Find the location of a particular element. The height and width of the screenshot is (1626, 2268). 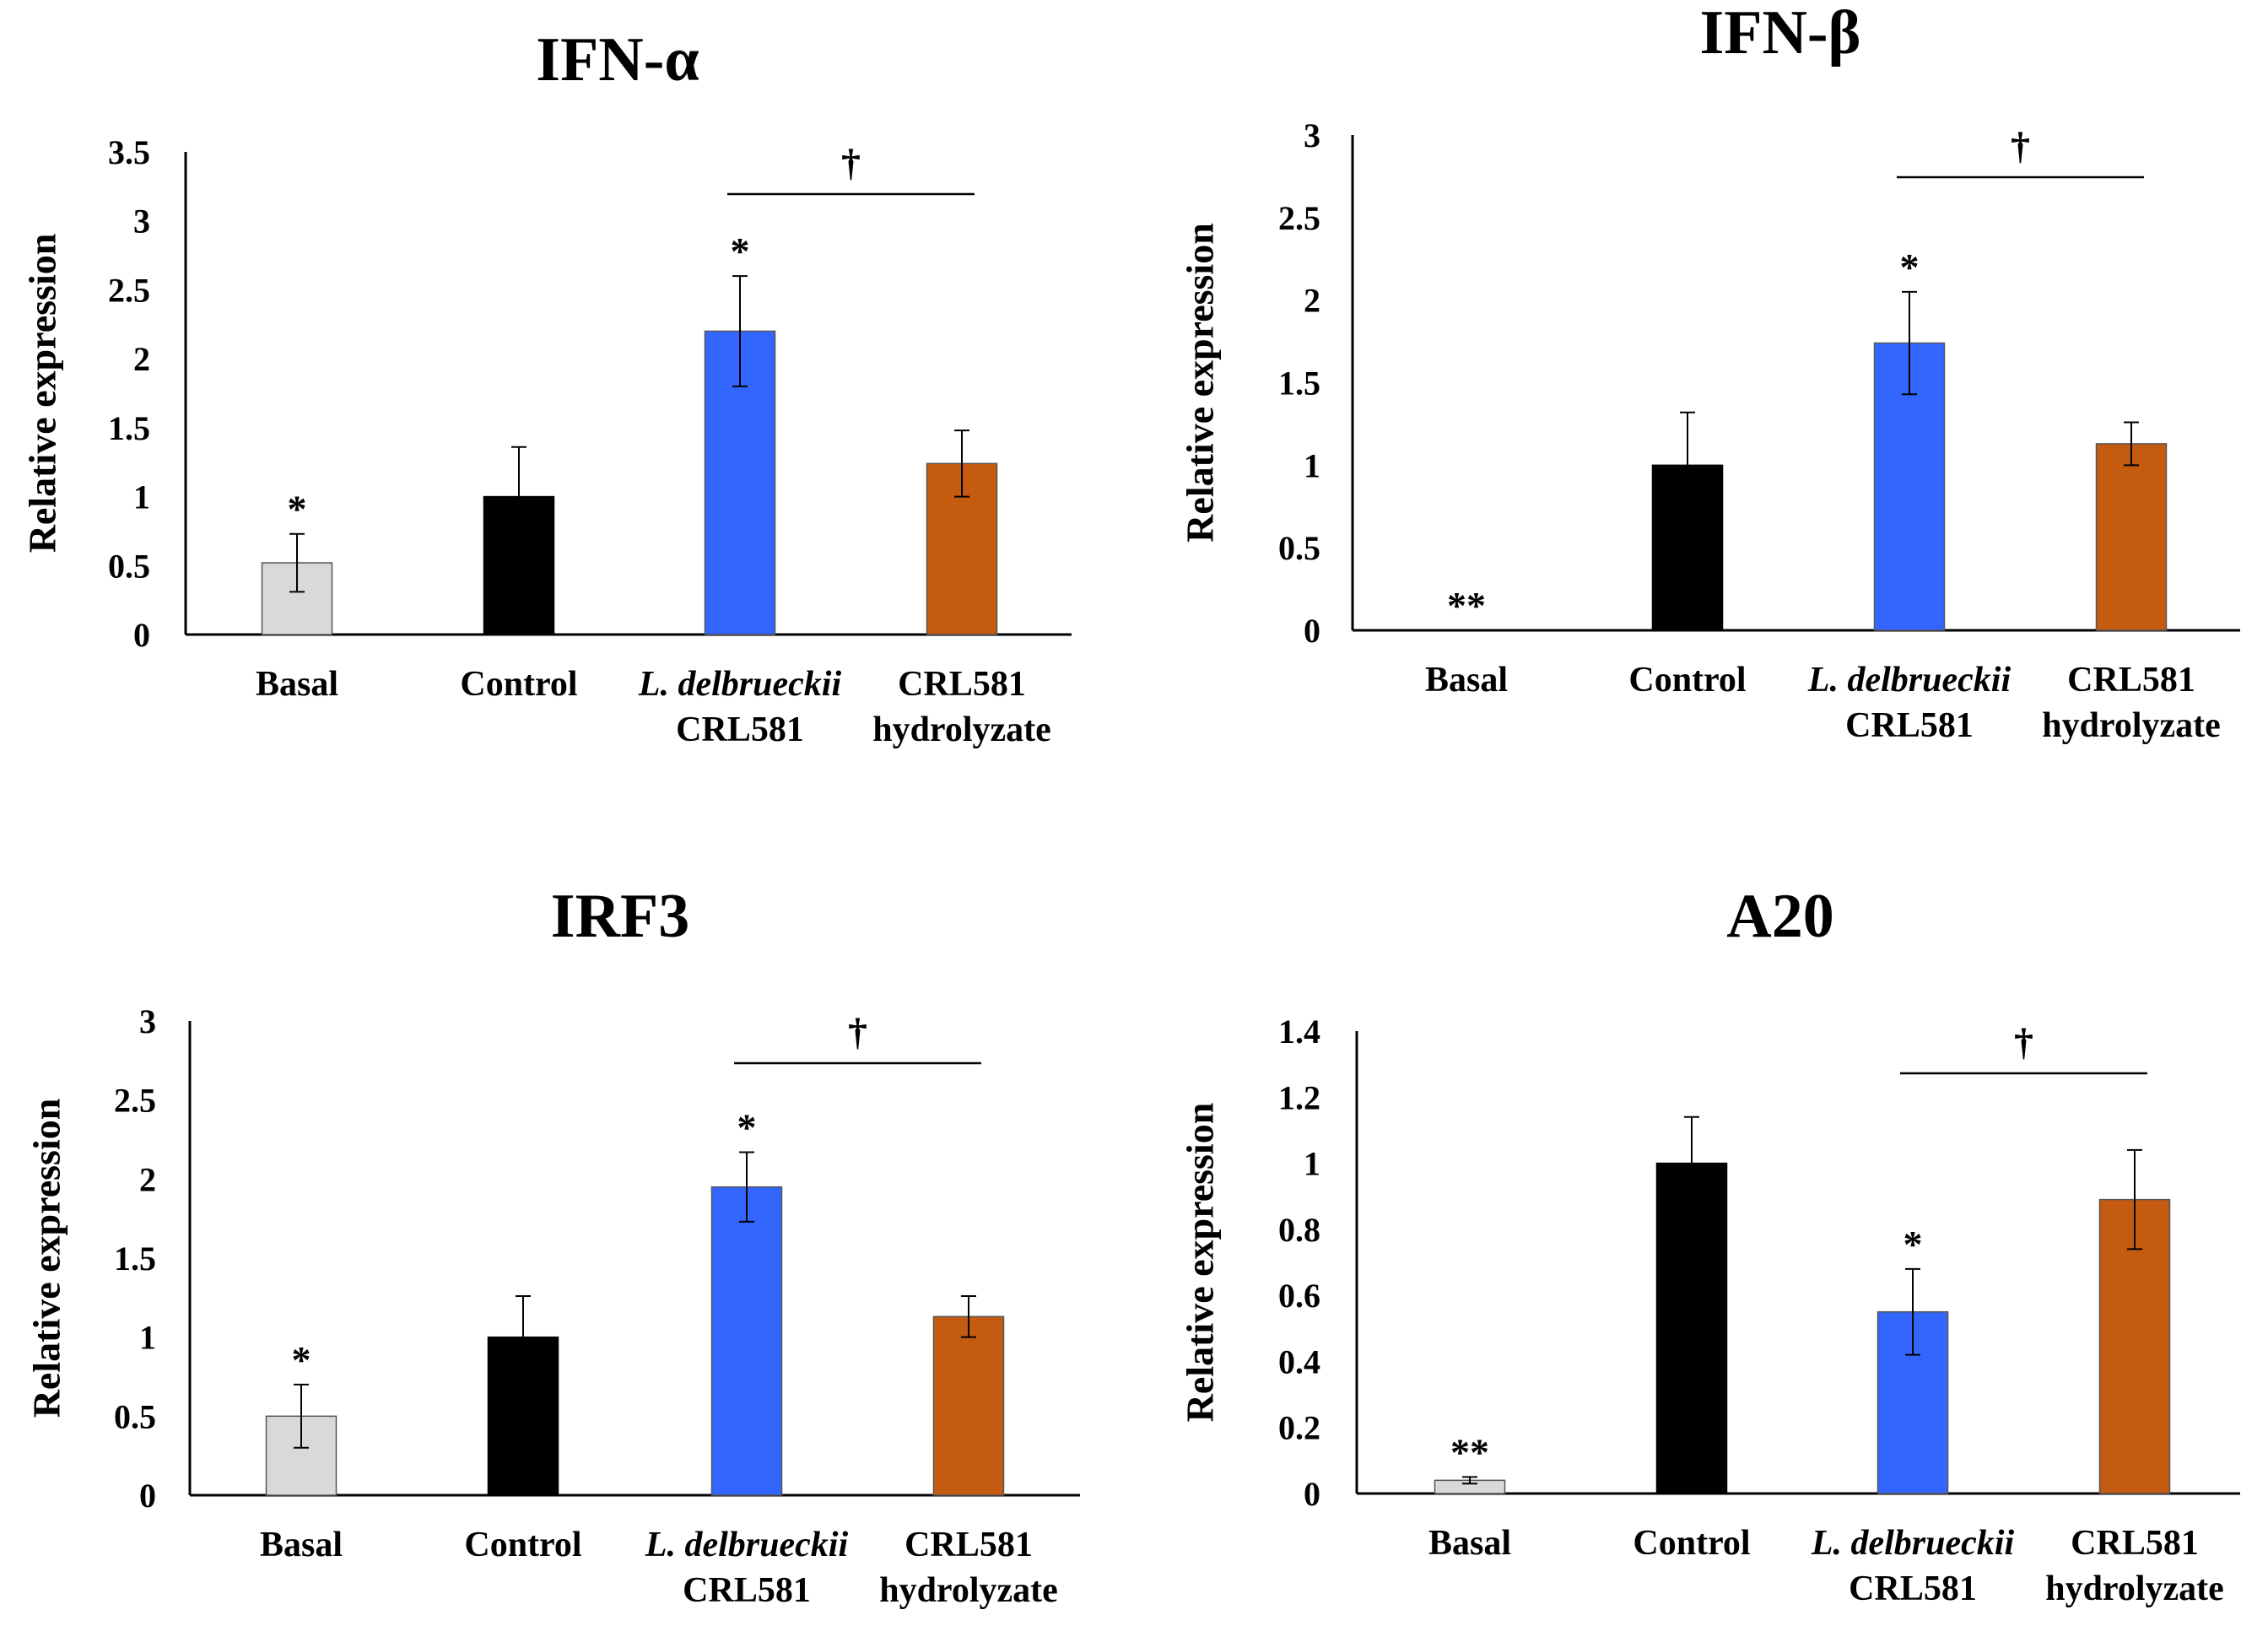

y-tick-label: 3.5 is located at coordinates (129, 152).